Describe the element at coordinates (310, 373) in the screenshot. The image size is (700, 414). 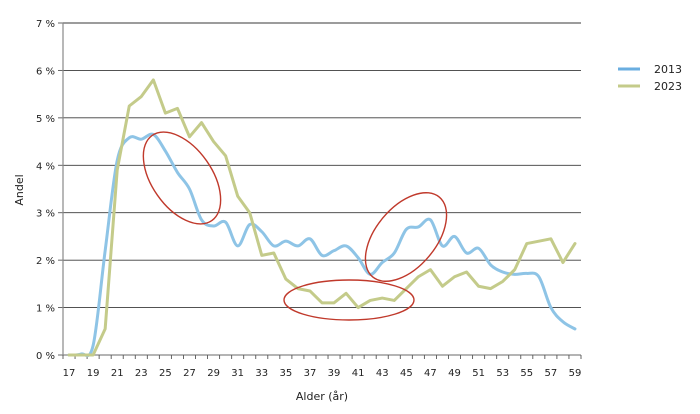
I see `x-tick-label: 37` at that location.